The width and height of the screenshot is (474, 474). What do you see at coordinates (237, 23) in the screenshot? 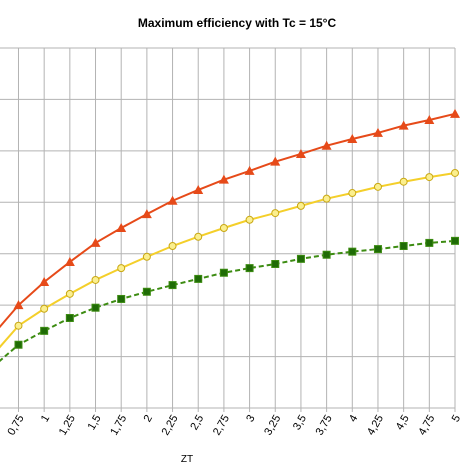
I see `chart-title: Maximum efficiency with Tc = 15°C` at bounding box center [237, 23].